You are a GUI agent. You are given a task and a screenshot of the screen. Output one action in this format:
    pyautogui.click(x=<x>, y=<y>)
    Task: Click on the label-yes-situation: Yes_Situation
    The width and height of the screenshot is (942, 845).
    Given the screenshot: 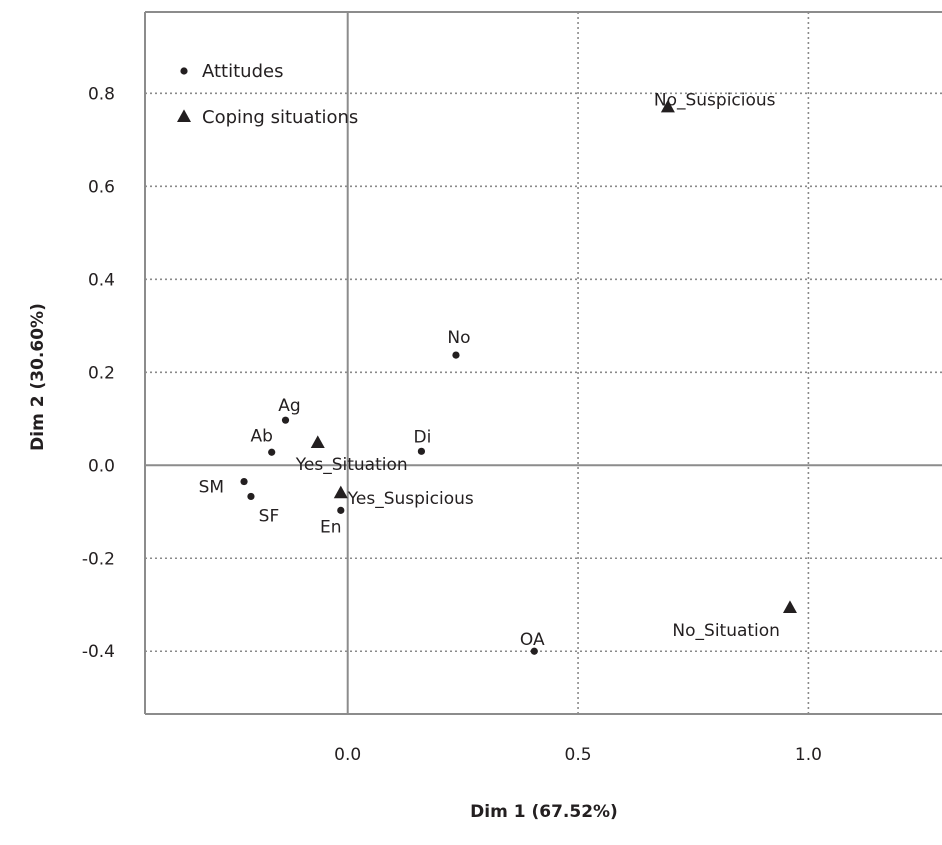 What is the action you would take?
    pyautogui.click(x=351, y=465)
    